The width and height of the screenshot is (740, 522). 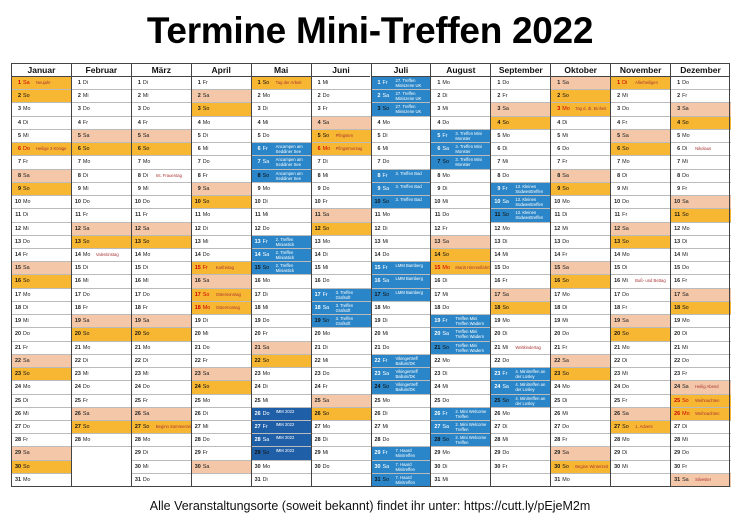 What do you see at coordinates (221, 97) in the screenshot?
I see `day-cell: 2 Sa` at bounding box center [221, 97].